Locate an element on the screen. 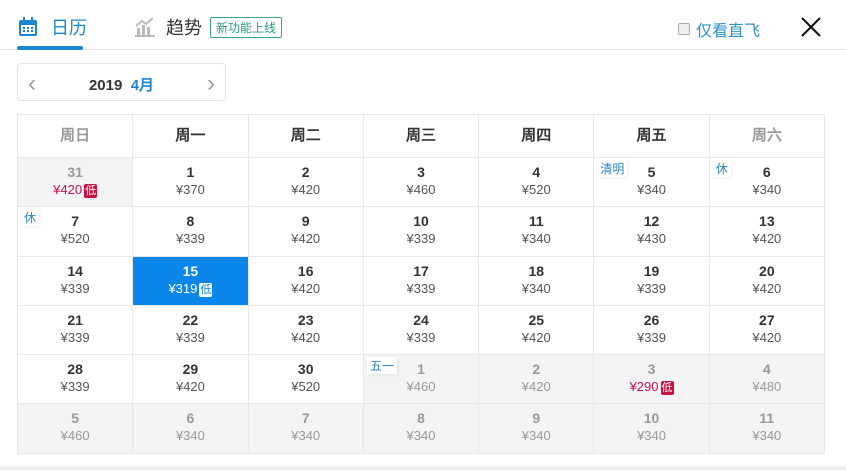 The height and width of the screenshot is (470, 846). day-price: ¥290 低 is located at coordinates (651, 387).